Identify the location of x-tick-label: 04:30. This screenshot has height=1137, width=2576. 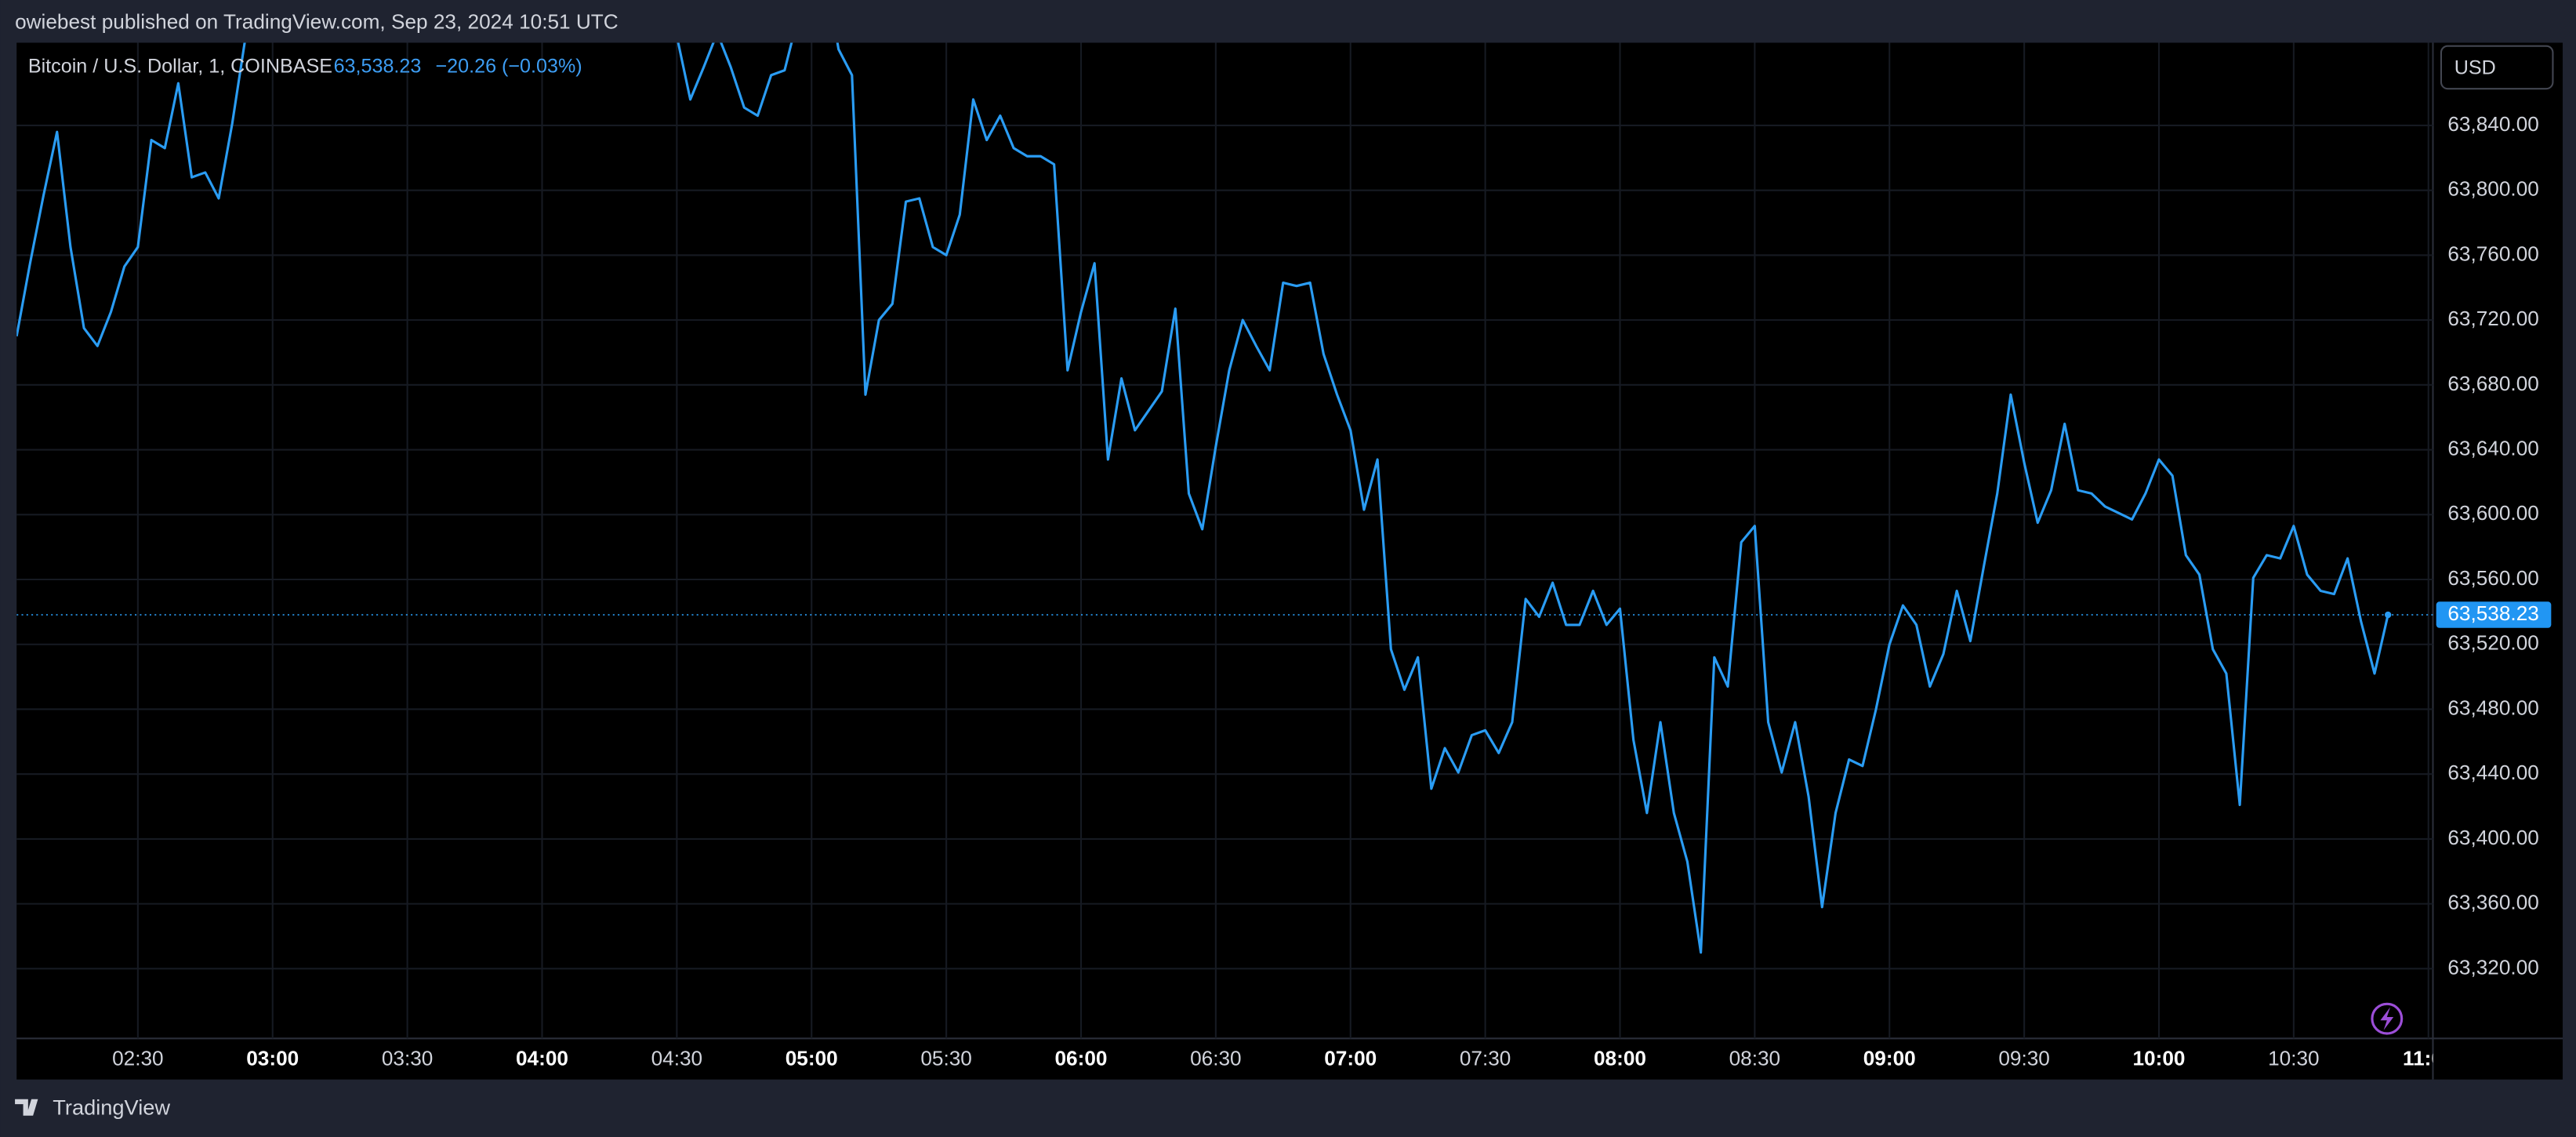
(677, 1058).